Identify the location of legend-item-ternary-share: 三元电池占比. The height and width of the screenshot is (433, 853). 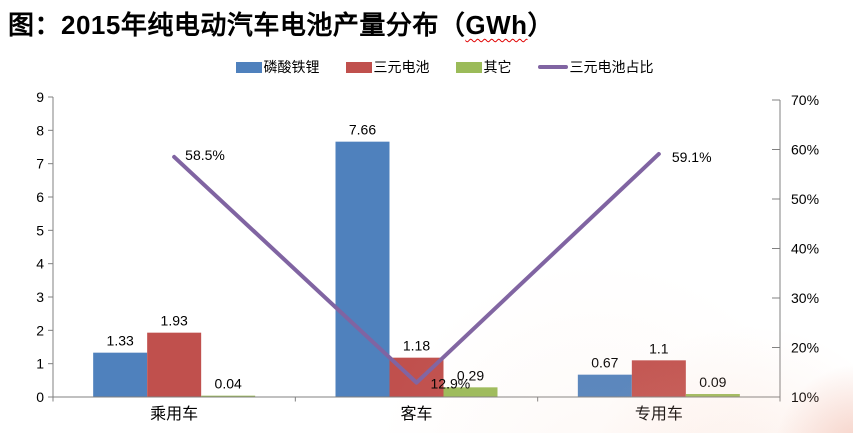
(595, 67).